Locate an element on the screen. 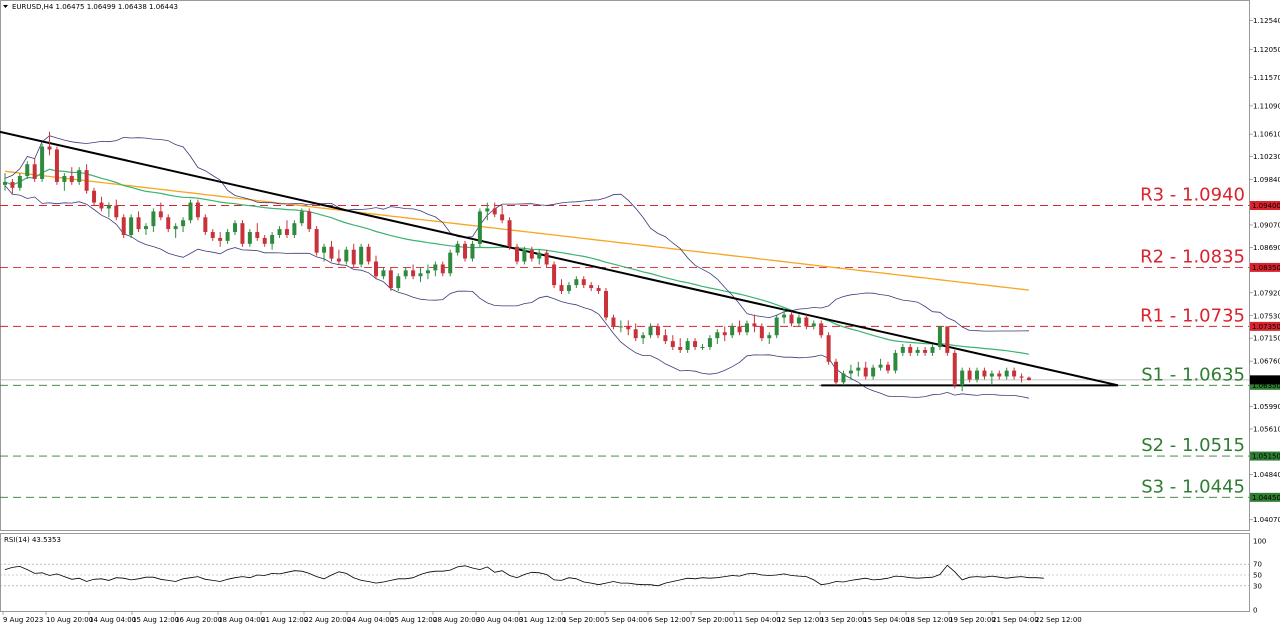 The height and width of the screenshot is (627, 1280). level-label-text: R1 - 1.0735 is located at coordinates (1192, 315).